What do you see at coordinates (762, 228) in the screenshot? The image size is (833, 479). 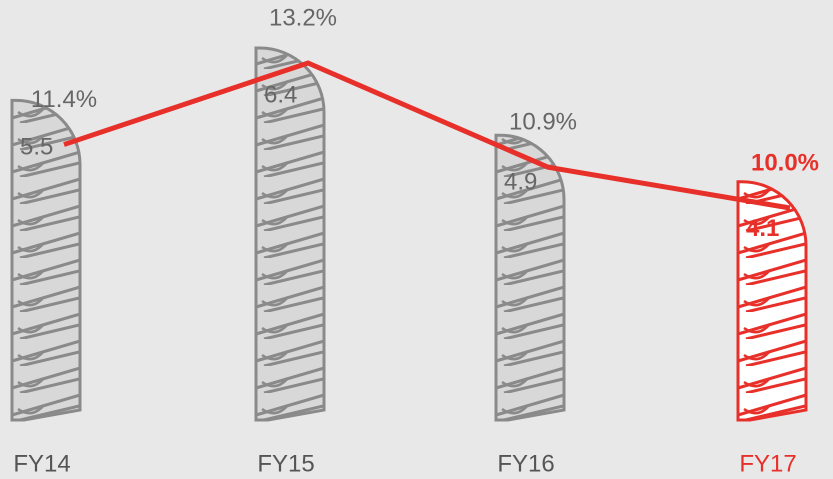 I see `bar-value-label: 4.1` at bounding box center [762, 228].